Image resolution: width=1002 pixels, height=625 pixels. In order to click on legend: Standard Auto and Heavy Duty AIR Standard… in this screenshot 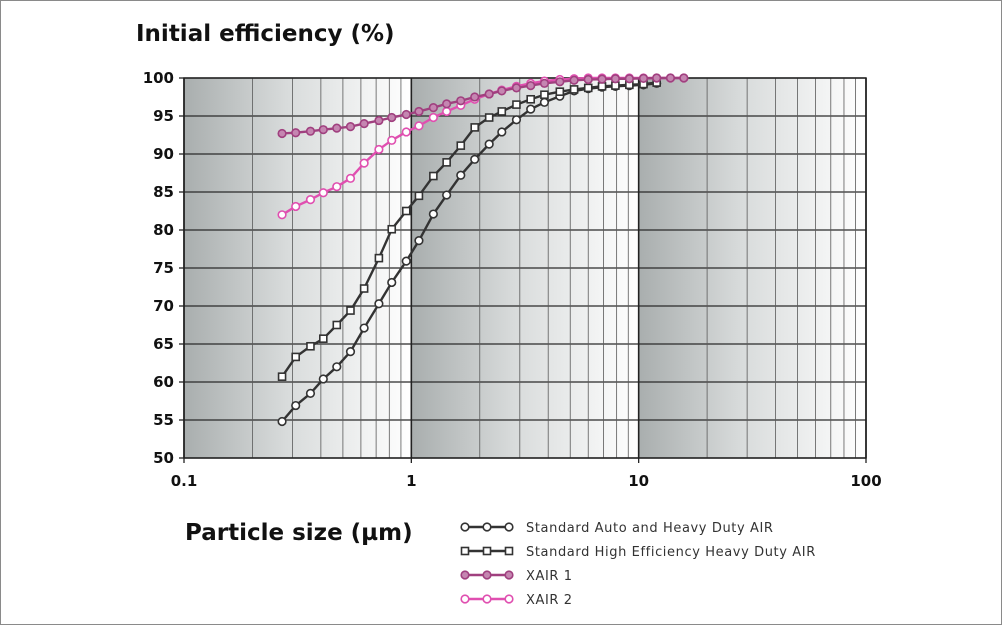, I will do `click(638, 564)`.